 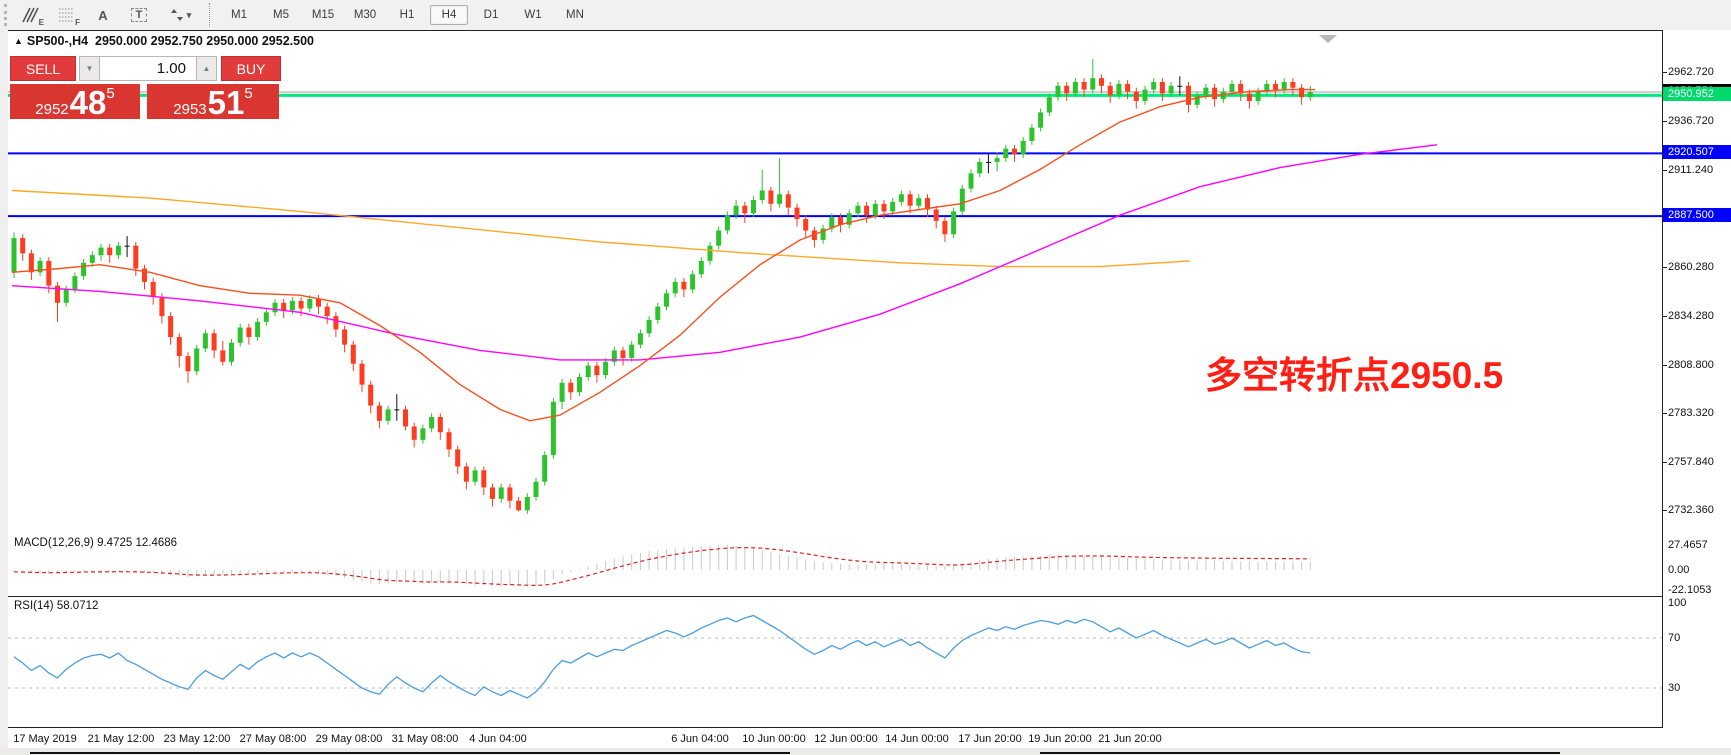 I want to click on time-axis-label: 31 May 08:00, so click(x=425, y=739).